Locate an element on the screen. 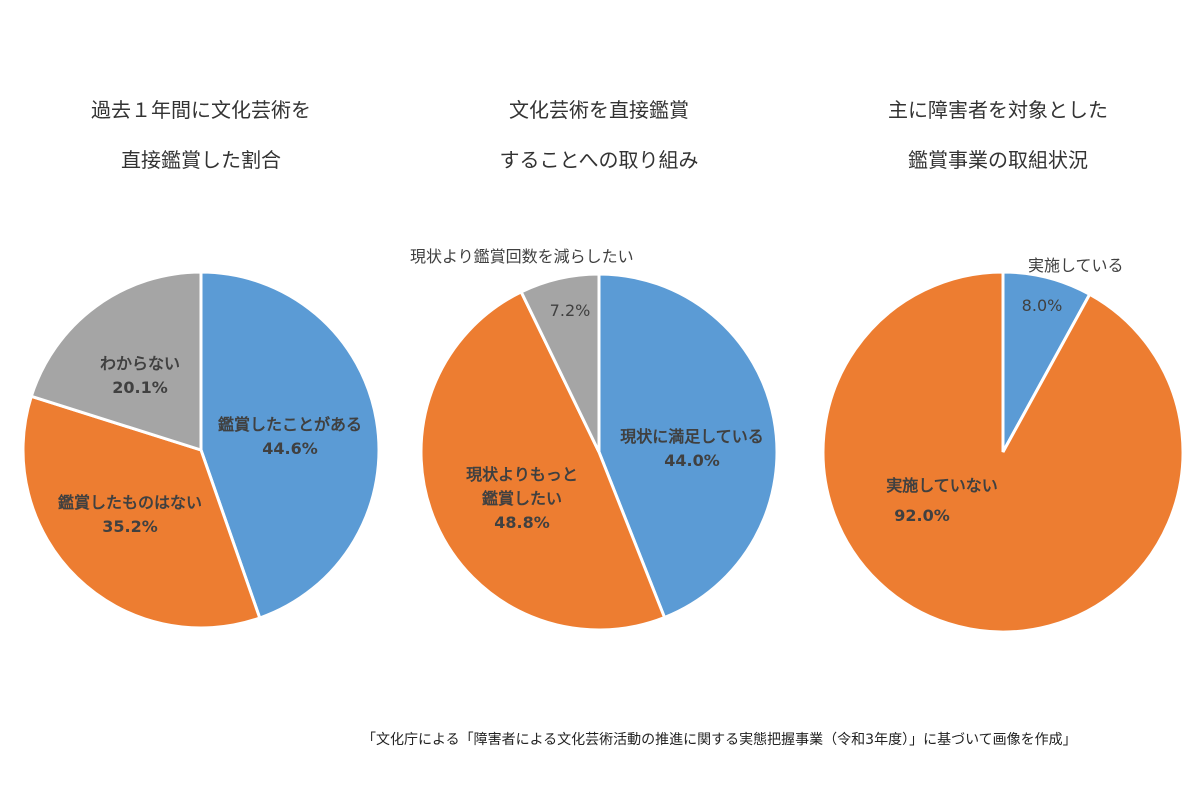  chart1-title: 過去１年間に文化芸術を 直接鑑賞した割合 is located at coordinates (201, 135).